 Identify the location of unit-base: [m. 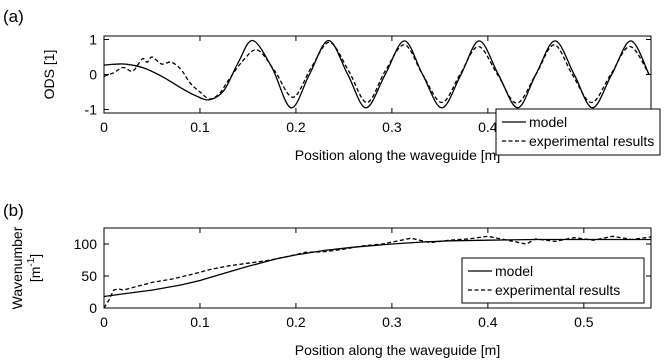
(35, 275).